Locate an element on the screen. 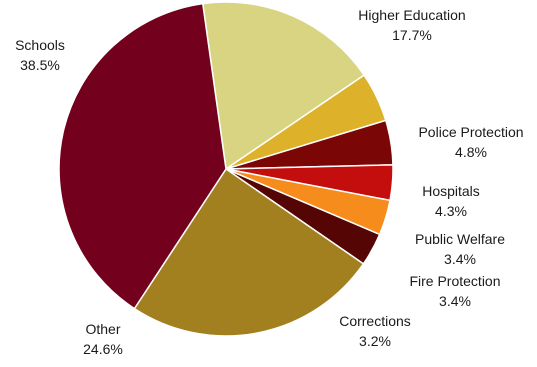 This screenshot has height=367, width=537. slice-label-value: 4.8% is located at coordinates (471, 152).